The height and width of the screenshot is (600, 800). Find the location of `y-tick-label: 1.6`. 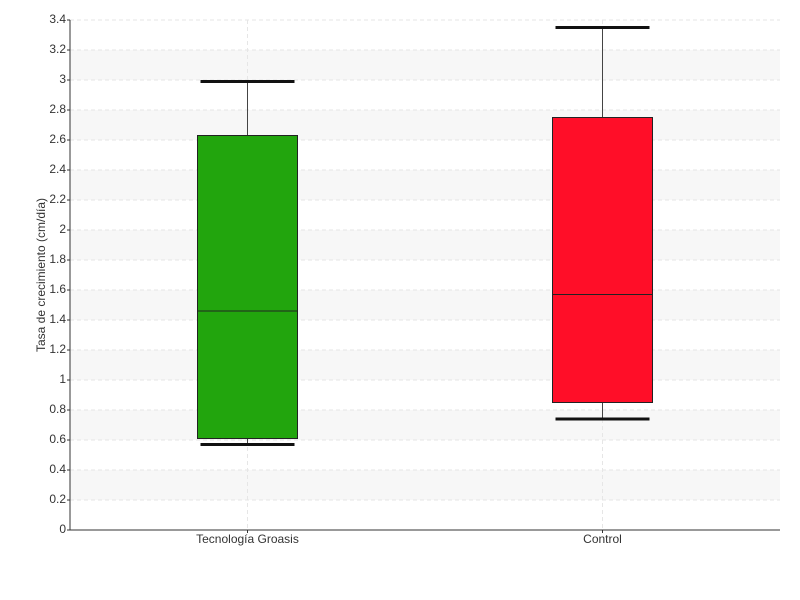

y-tick-label: 1.6 is located at coordinates (57, 289).